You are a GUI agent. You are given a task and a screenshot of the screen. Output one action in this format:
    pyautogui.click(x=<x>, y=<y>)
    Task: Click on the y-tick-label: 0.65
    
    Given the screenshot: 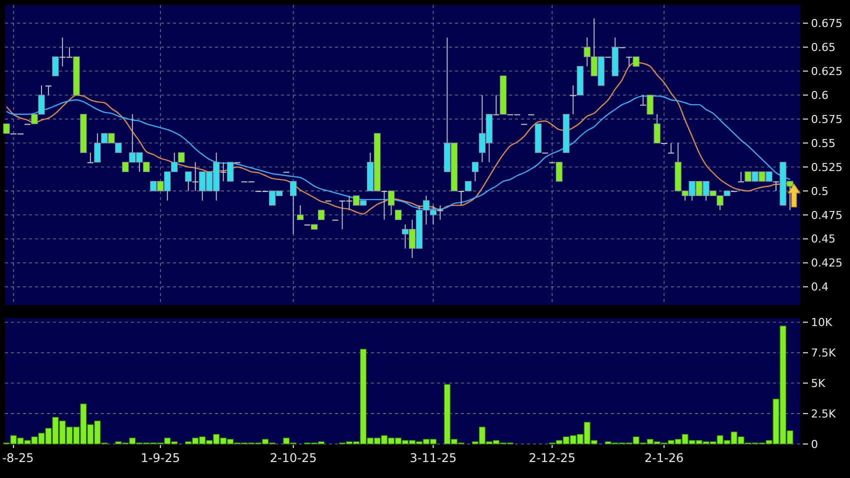 What is the action you would take?
    pyautogui.click(x=823, y=47)
    